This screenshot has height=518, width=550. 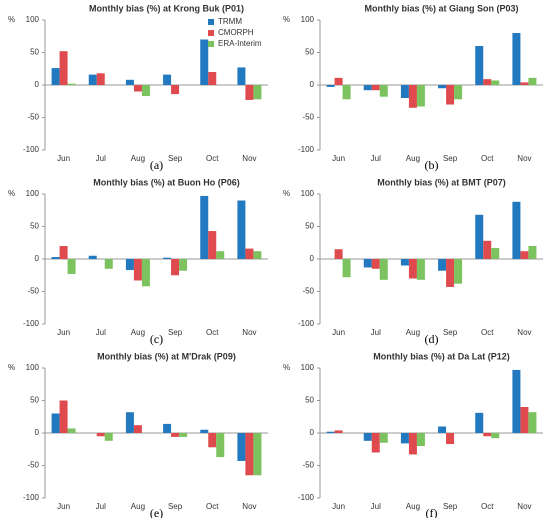 I want to click on chart-title: Monthly bias (%) at M'Drak (P09), so click(x=166, y=356).